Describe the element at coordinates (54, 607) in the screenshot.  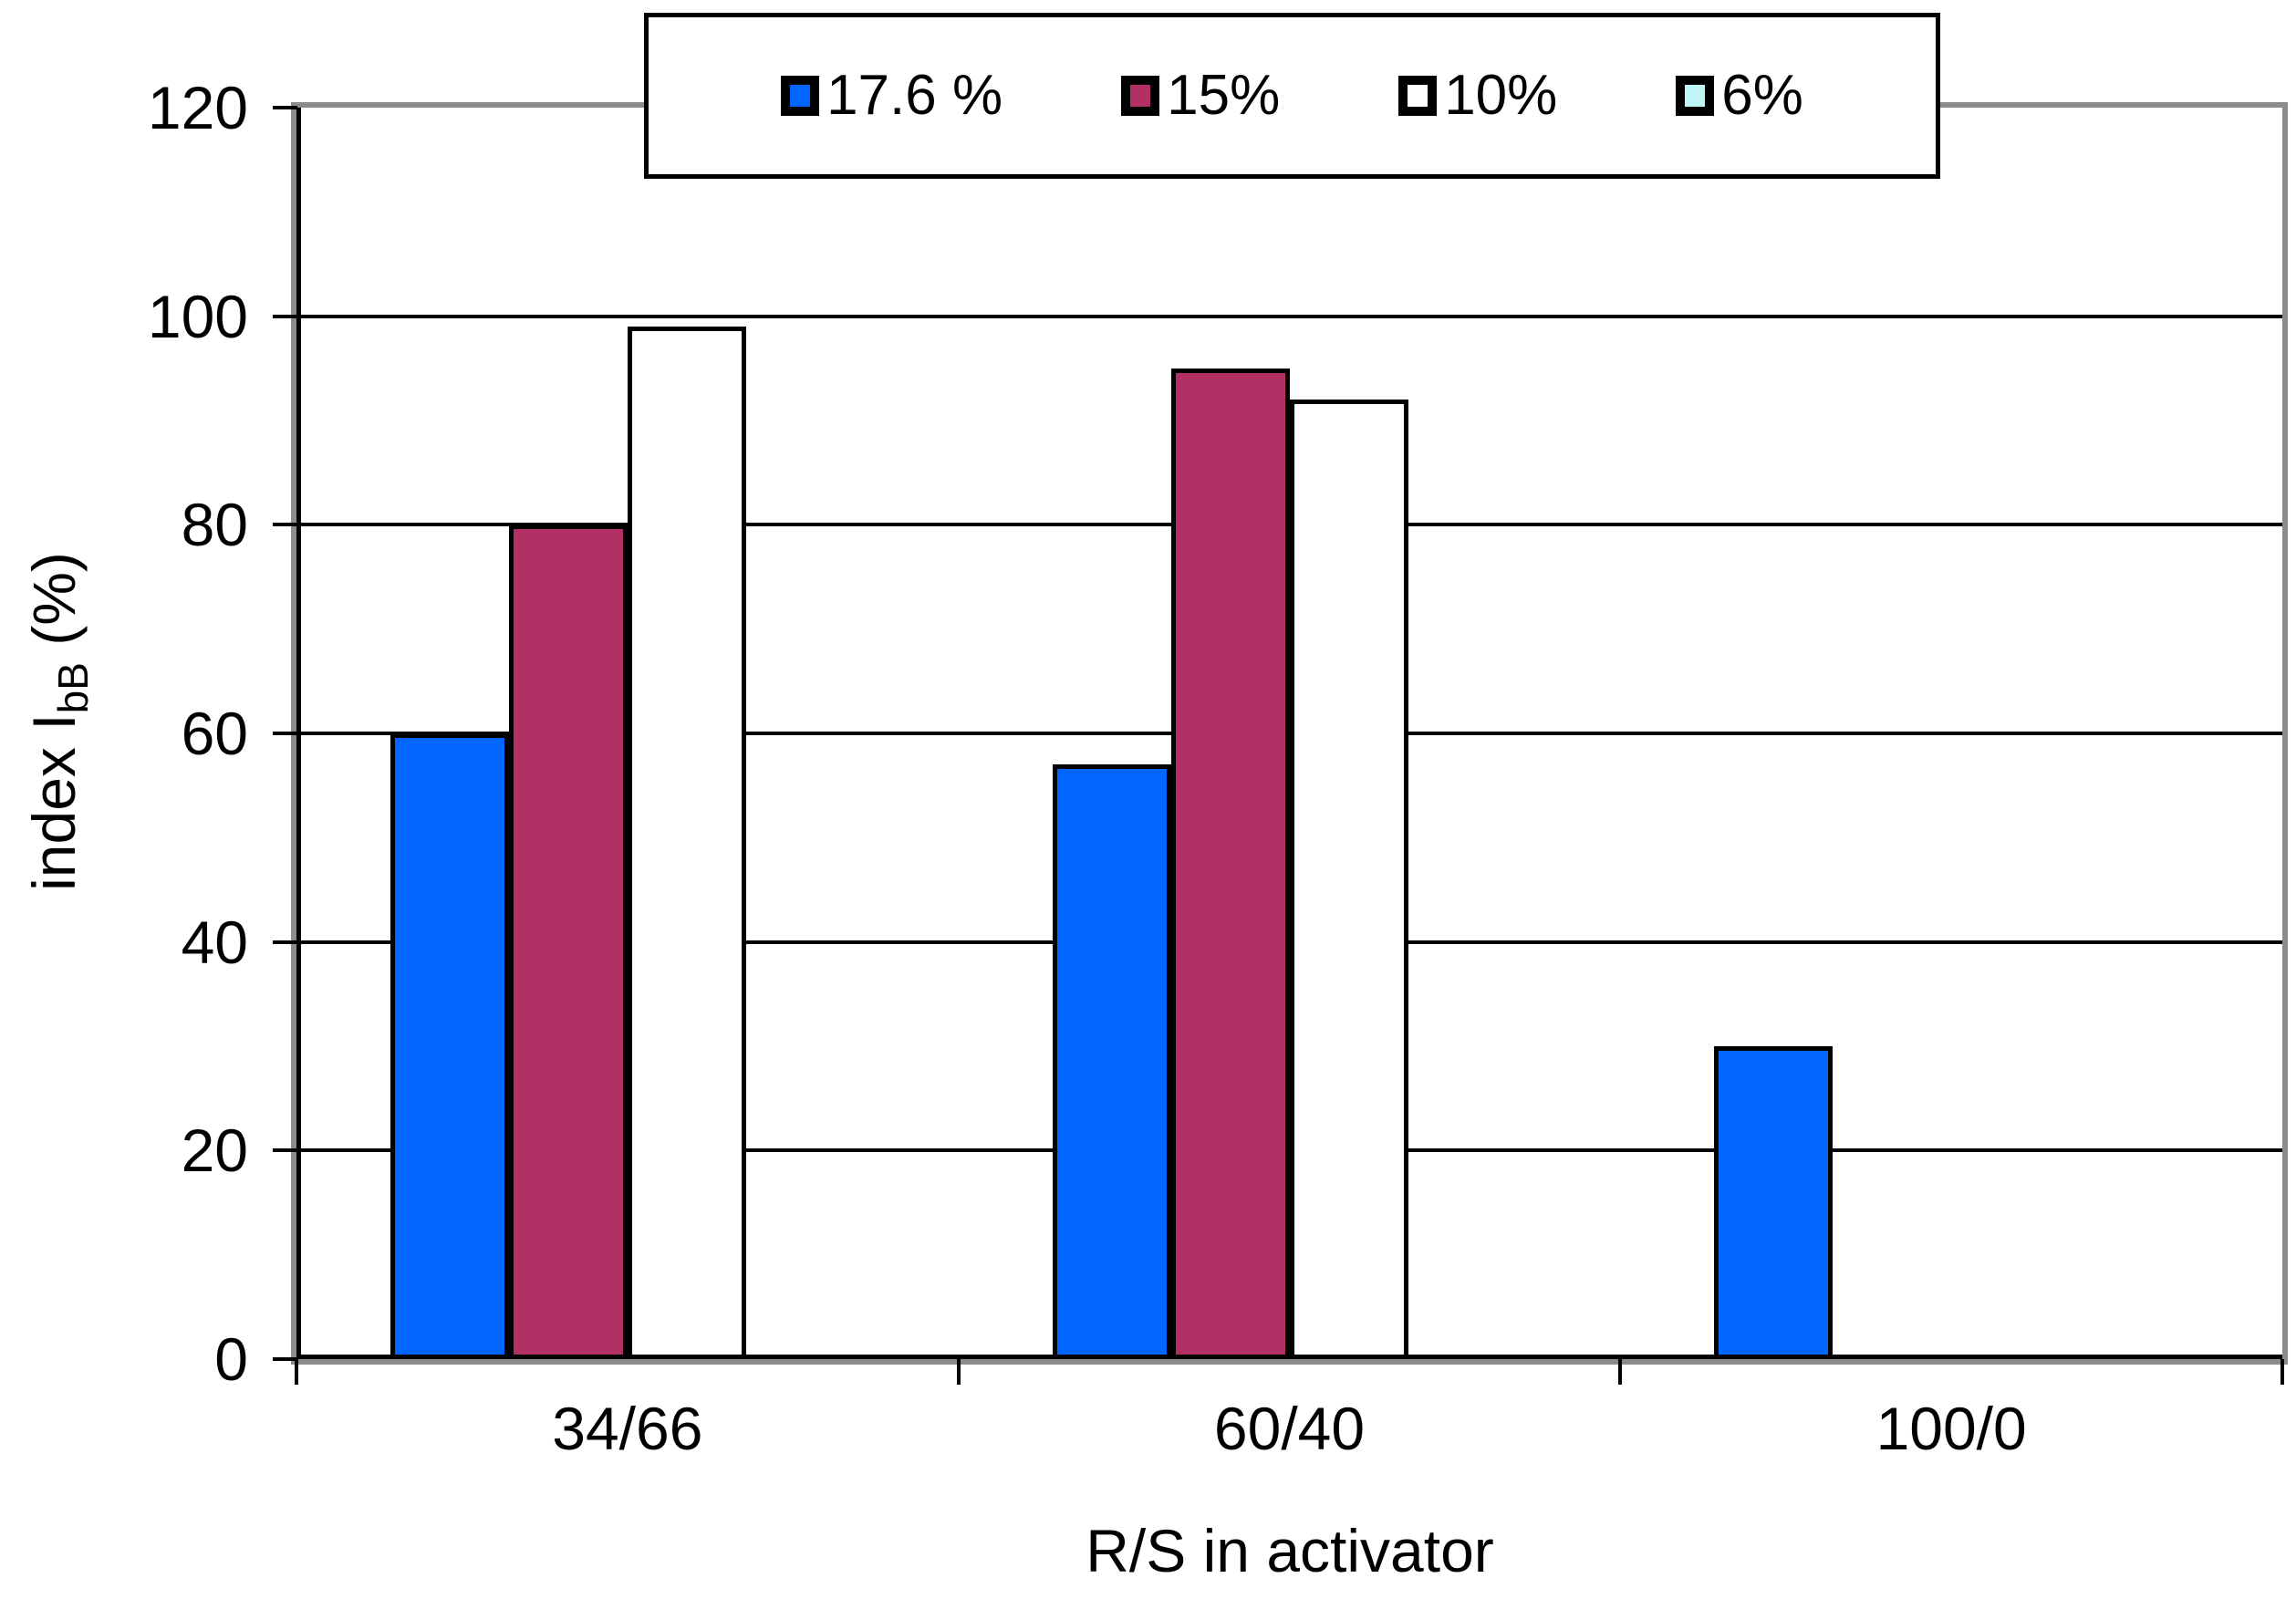
I see `y-axis-title-suffix: (%)` at that location.